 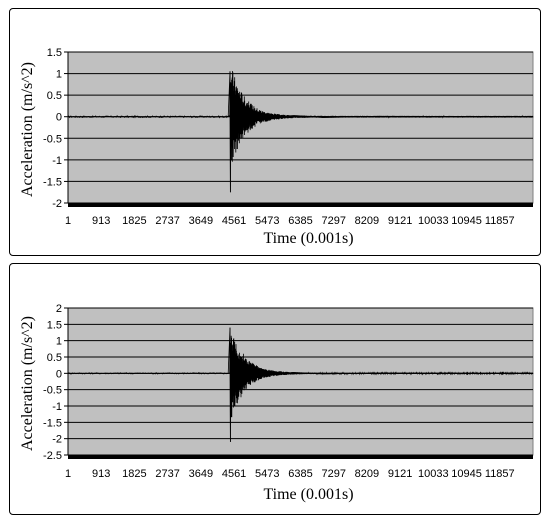 I want to click on y-tick-label: 2, so click(x=59, y=309).